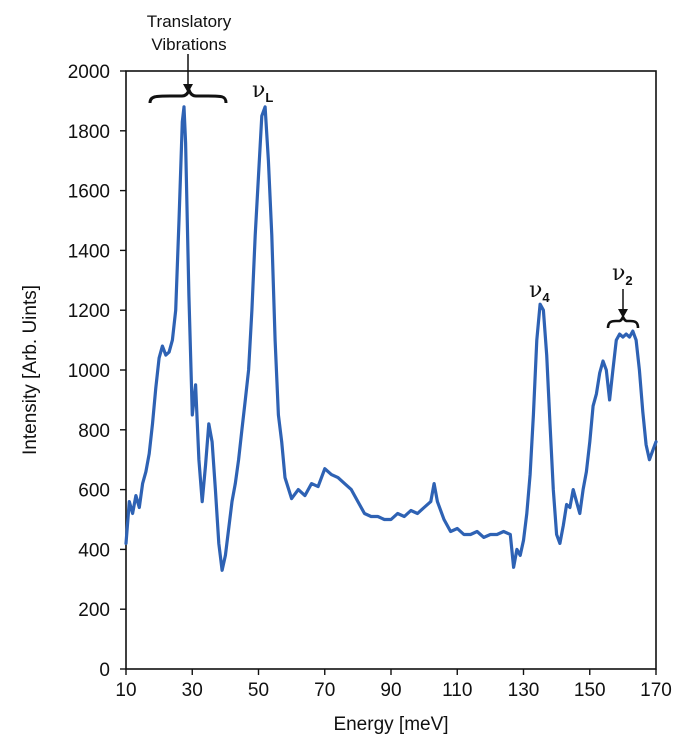 The height and width of the screenshot is (746, 678). I want to click on y-axis-ticks: 0 200 400 600 800 1000 1200 1400 1600 1800 2000, so click(97, 371).